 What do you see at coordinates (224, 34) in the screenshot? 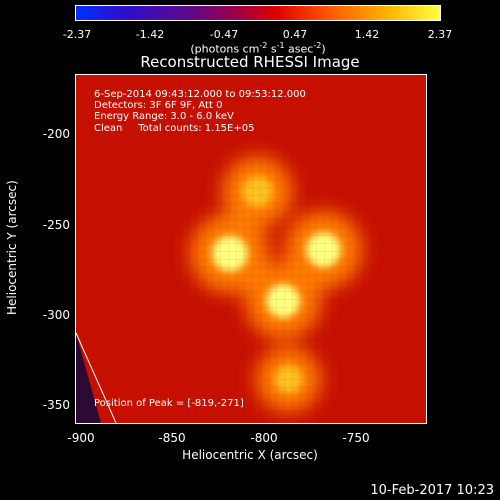
I see `colorbar-tick: -0.47` at bounding box center [224, 34].